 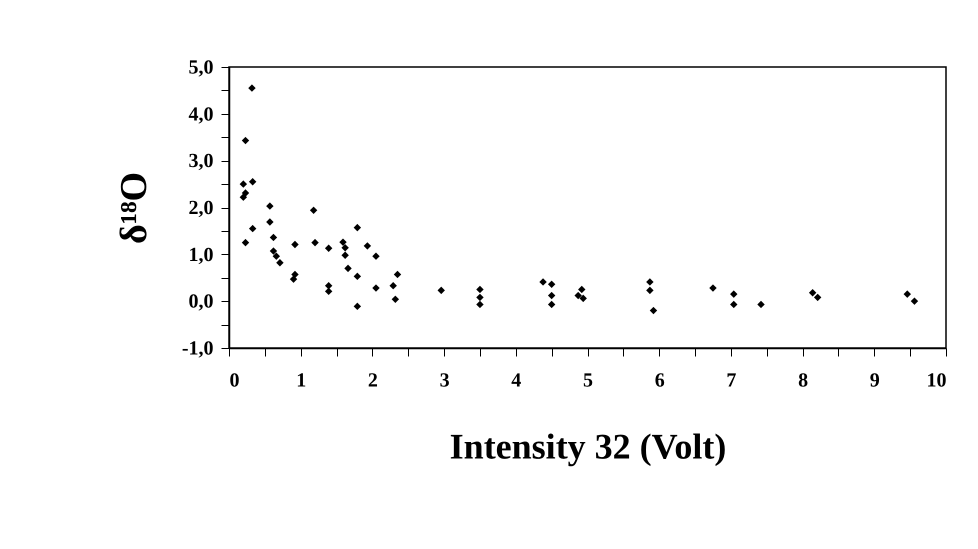 What do you see at coordinates (201, 67) in the screenshot?
I see `y-tick-label: 5,0` at bounding box center [201, 67].